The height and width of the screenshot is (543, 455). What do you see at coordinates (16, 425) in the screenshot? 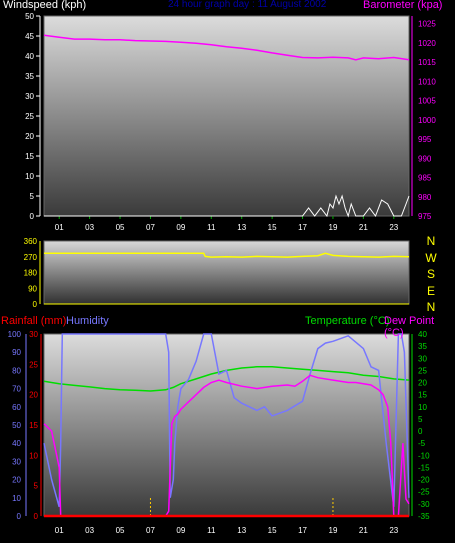
I see `humidity-tick-label: 50` at bounding box center [16, 425].